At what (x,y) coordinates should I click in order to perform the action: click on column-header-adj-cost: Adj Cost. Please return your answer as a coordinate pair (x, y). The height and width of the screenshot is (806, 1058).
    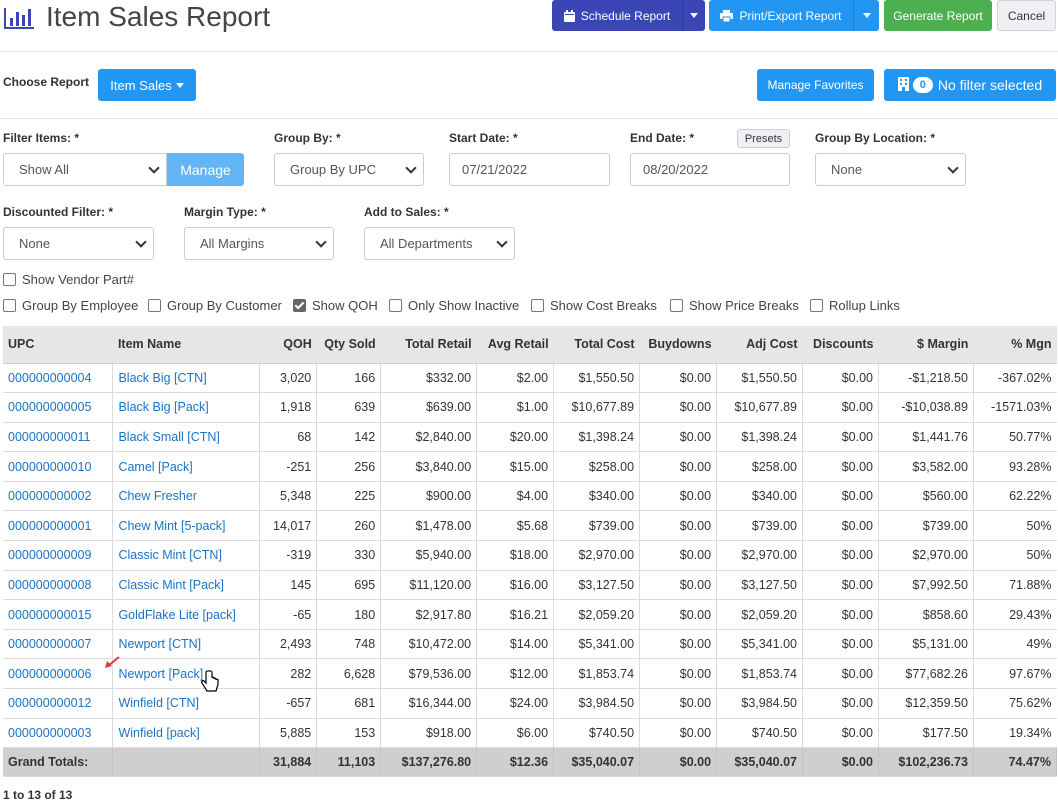
    Looking at the image, I should click on (759, 345).